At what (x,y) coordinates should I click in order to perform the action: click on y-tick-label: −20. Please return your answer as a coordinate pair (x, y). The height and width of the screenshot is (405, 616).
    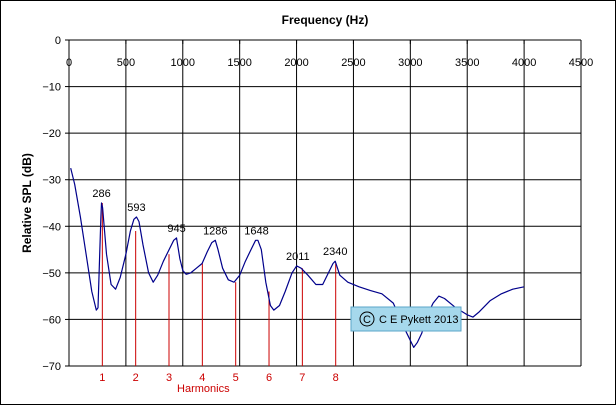
    Looking at the image, I should click on (51, 134).